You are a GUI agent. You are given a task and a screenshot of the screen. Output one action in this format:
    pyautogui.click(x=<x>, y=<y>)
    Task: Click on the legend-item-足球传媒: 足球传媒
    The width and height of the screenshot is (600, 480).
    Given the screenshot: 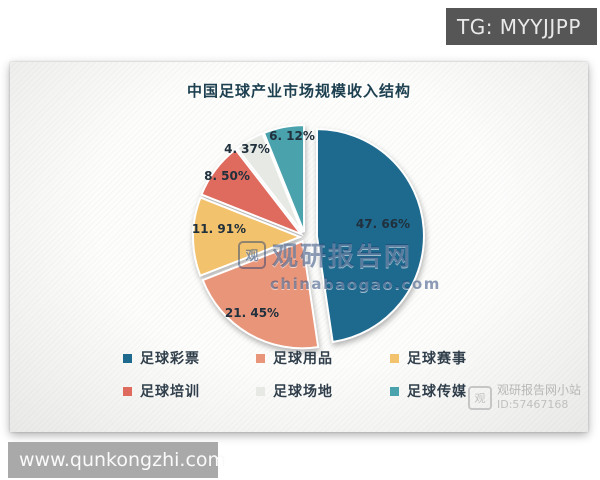 What is the action you would take?
    pyautogui.click(x=465, y=391)
    